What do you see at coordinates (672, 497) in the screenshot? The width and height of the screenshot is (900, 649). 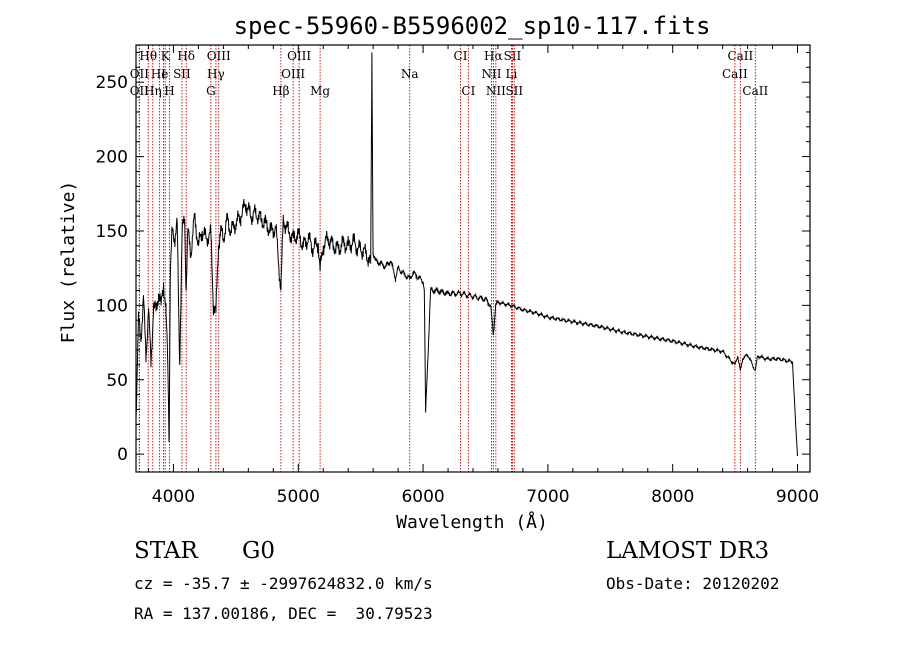 I see `x-tick-label: 8000` at bounding box center [672, 497].